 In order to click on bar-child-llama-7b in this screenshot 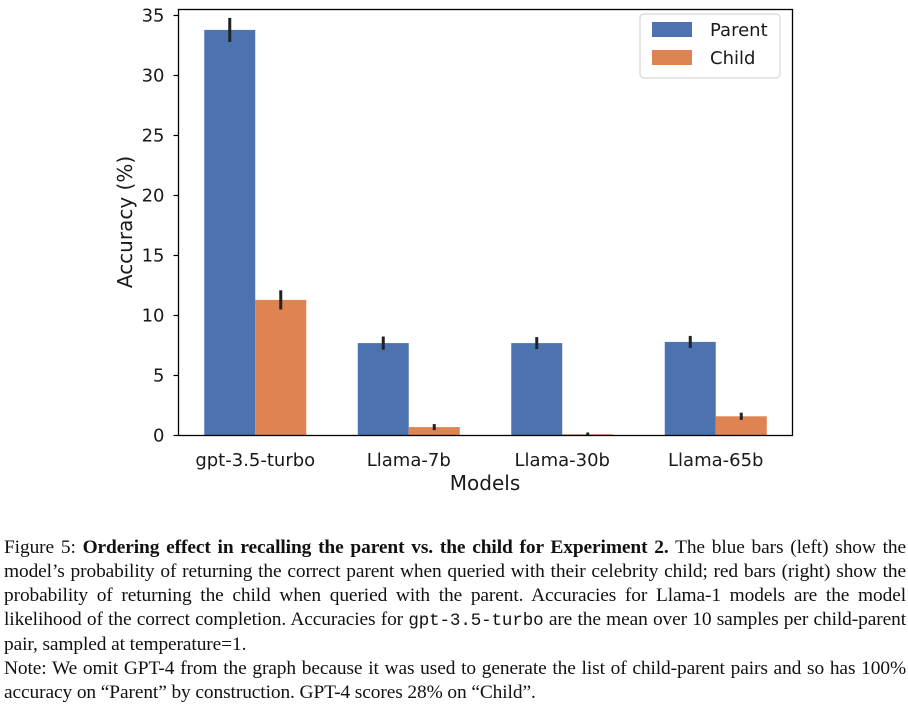, I will do `click(434, 431)`.